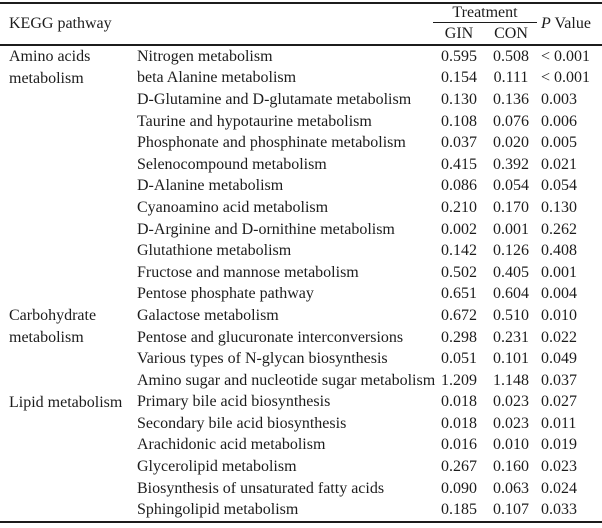  Describe the element at coordinates (459, 78) in the screenshot. I see `gin-value-cell: 0.154` at that location.